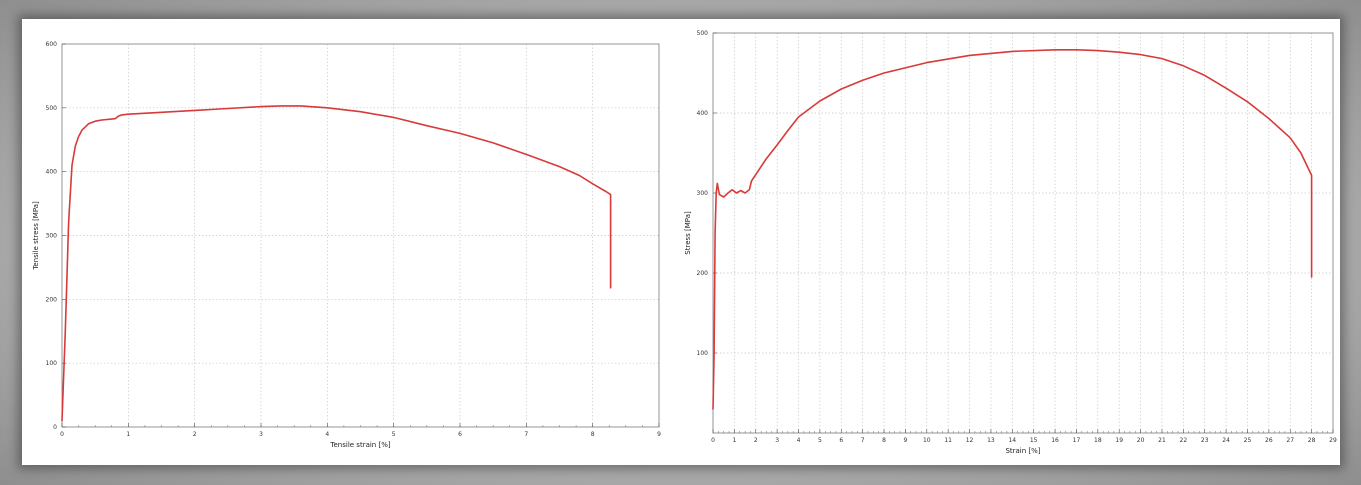 The width and height of the screenshot is (1361, 485). What do you see at coordinates (52, 236) in the screenshot?
I see `left-y-tick-label: 300` at bounding box center [52, 236].